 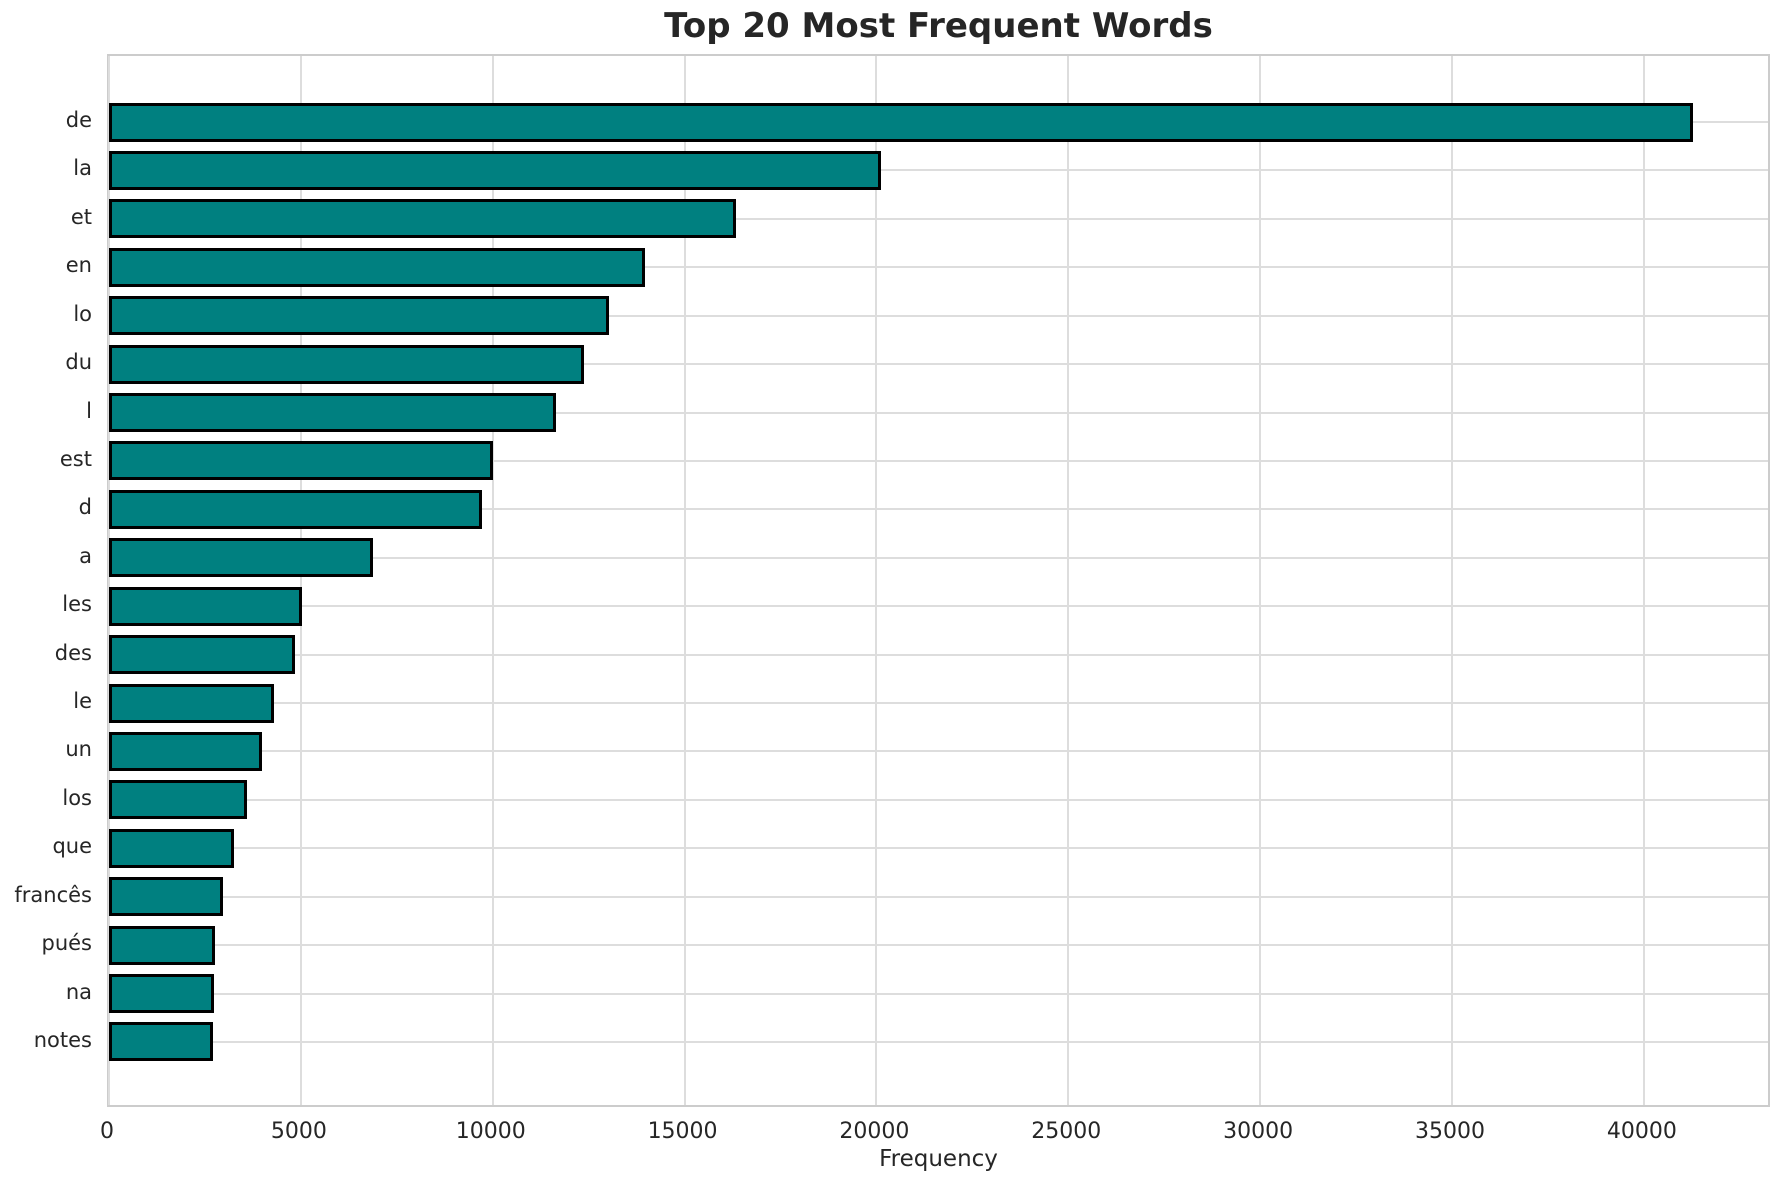 I want to click on gridline-y-na, so click(x=938, y=993).